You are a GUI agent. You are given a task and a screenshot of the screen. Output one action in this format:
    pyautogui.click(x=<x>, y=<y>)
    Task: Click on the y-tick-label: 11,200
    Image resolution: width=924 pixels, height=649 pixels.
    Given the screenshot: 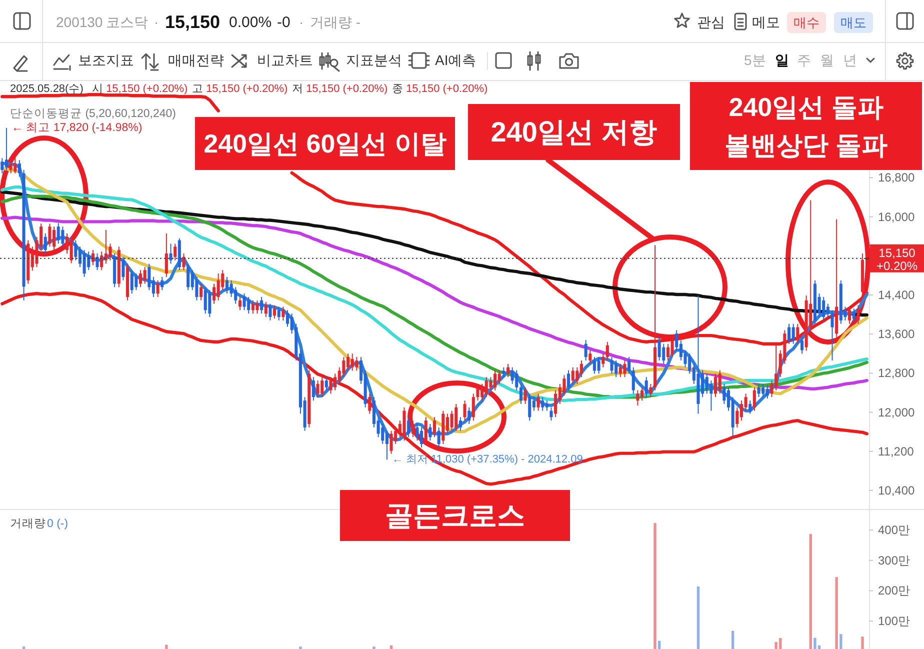 What is the action you would take?
    pyautogui.click(x=896, y=451)
    